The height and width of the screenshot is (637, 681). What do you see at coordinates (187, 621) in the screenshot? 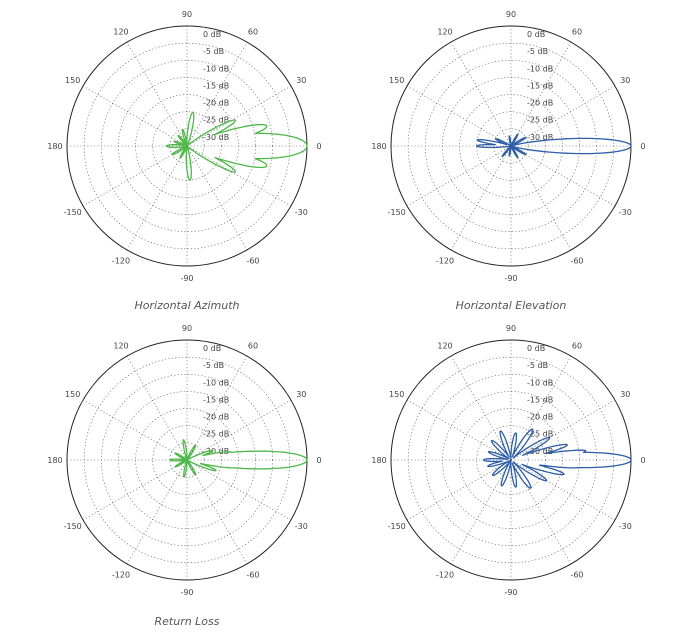
I see `caption-return-loss: Return Loss` at bounding box center [187, 621].